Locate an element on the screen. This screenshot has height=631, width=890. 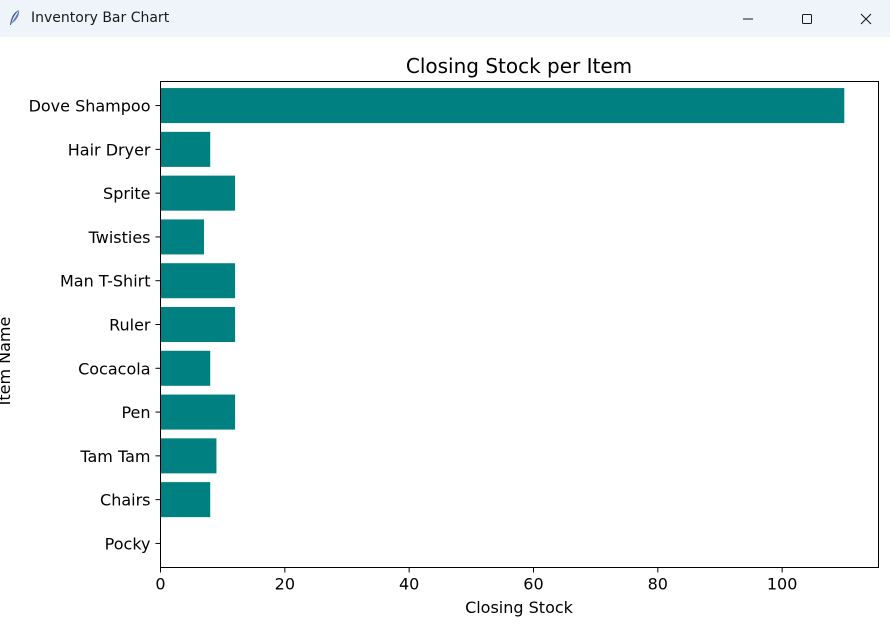
chart-title: Closing Stock per Item is located at coordinates (519, 66).